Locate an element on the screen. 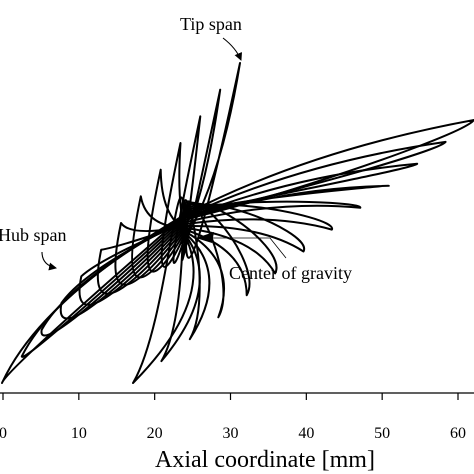 The image size is (474, 474). x-tick-label-5: 50 is located at coordinates (382, 433).